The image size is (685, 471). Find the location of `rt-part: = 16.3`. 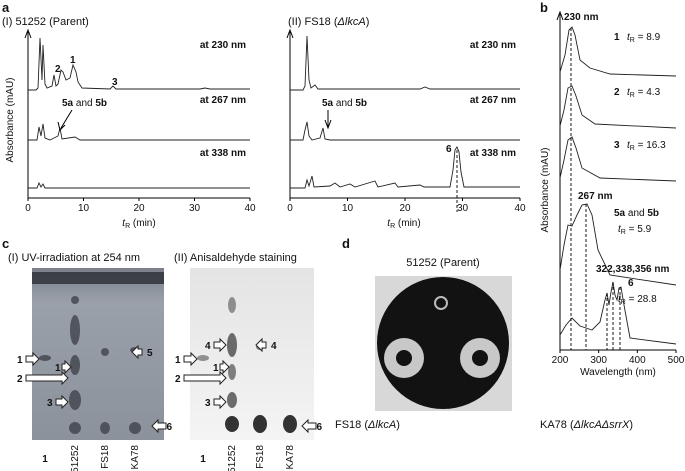

rt-part: = 16.3 is located at coordinates (650, 145).